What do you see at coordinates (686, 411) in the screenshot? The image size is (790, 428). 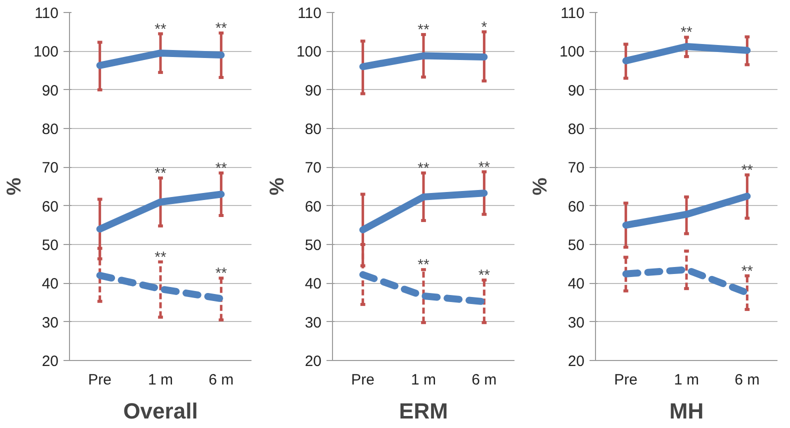 I see `x-axis-title: MH` at bounding box center [686, 411].